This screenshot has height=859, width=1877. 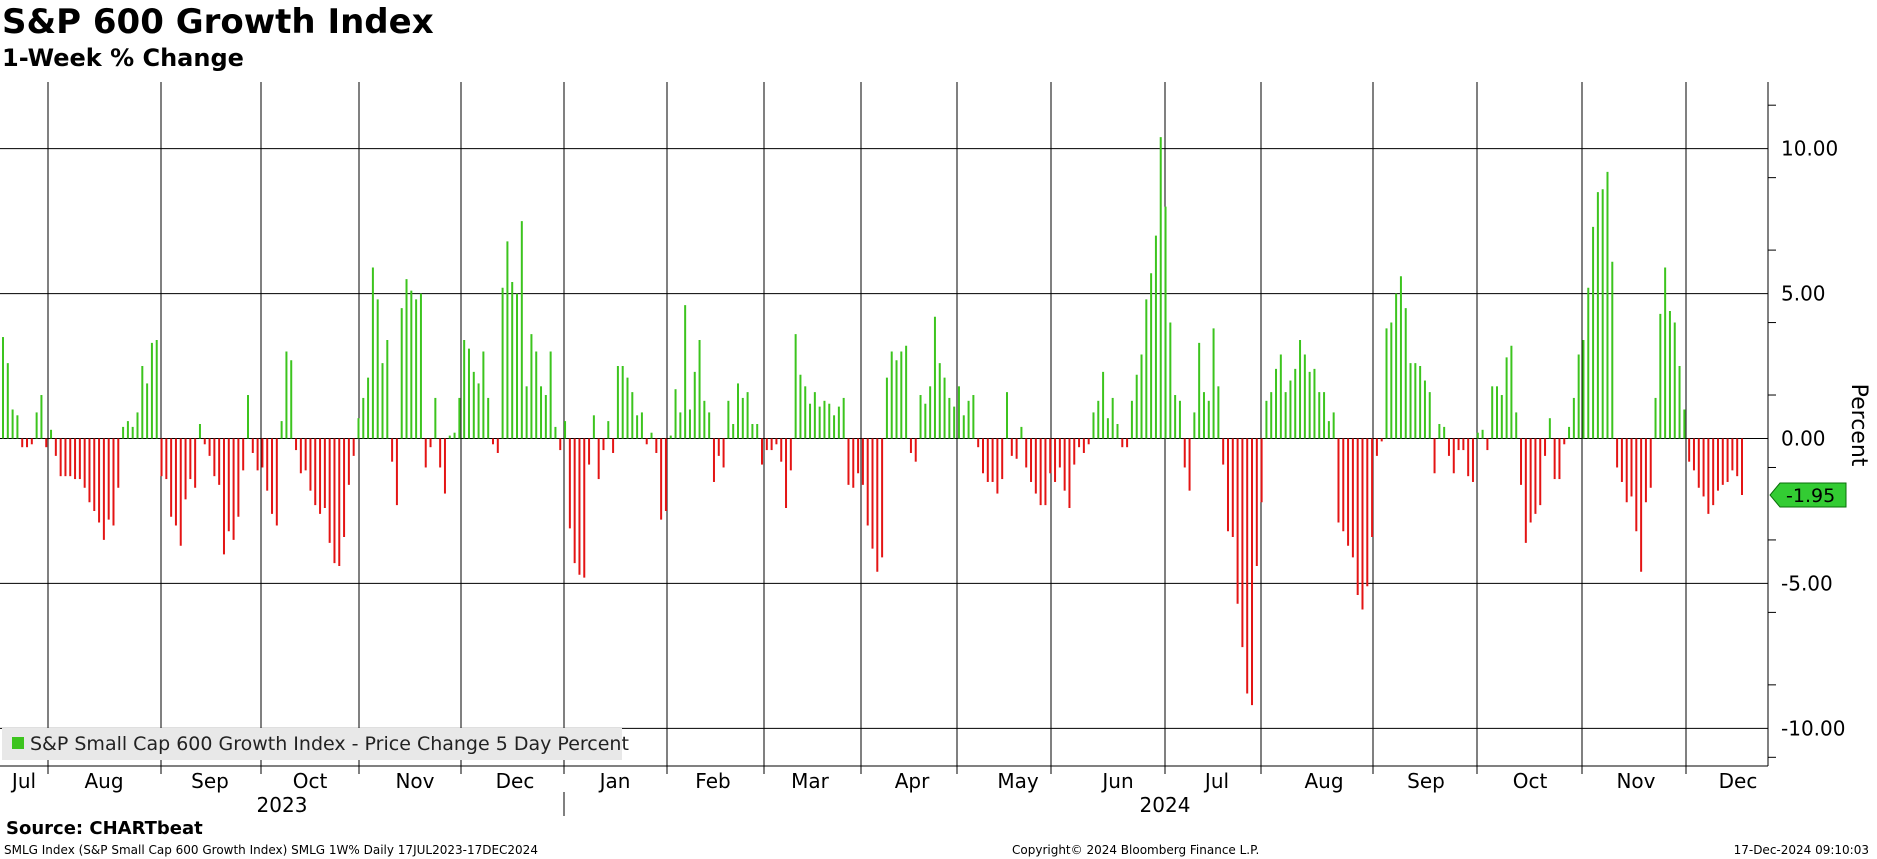 I want to click on x-tick-label: Feb, so click(x=712, y=781).